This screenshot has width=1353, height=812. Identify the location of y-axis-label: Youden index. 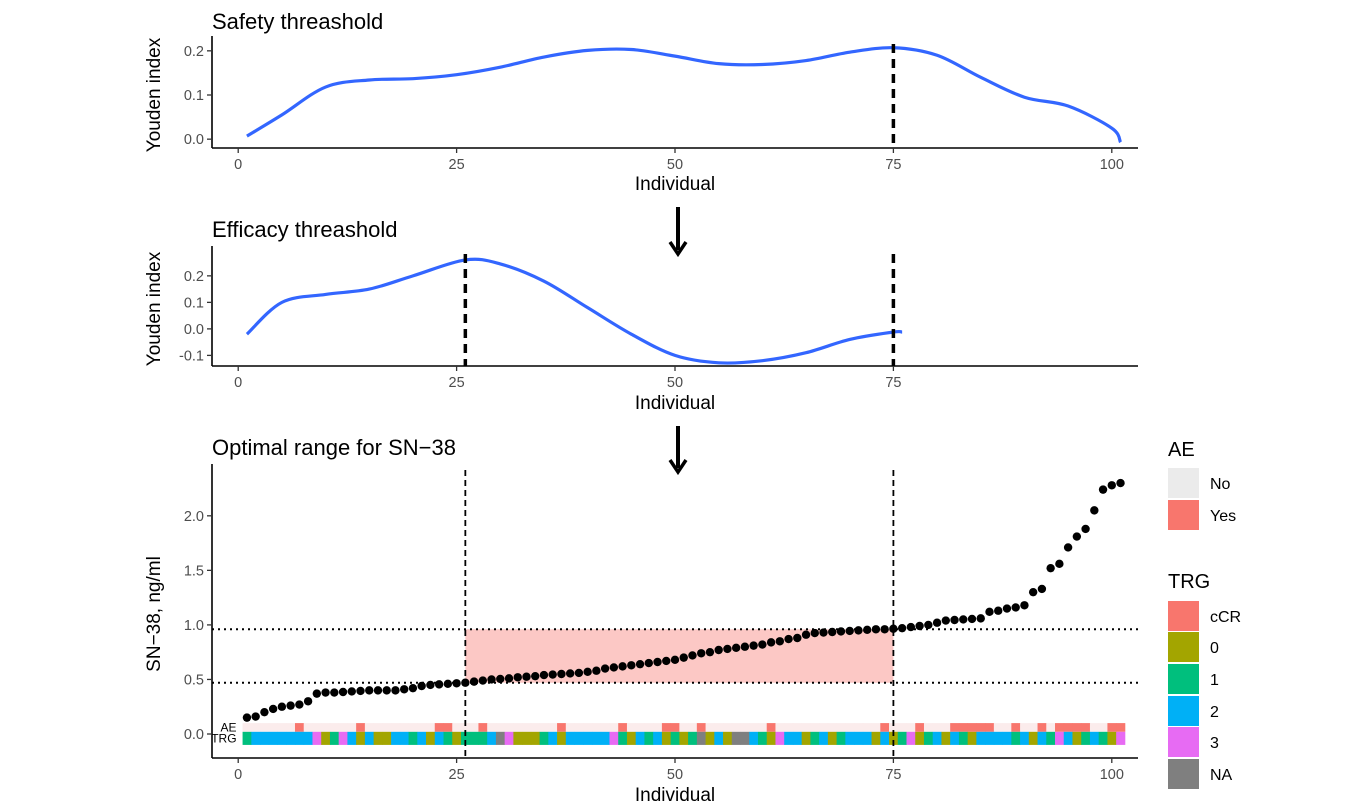
(154, 308).